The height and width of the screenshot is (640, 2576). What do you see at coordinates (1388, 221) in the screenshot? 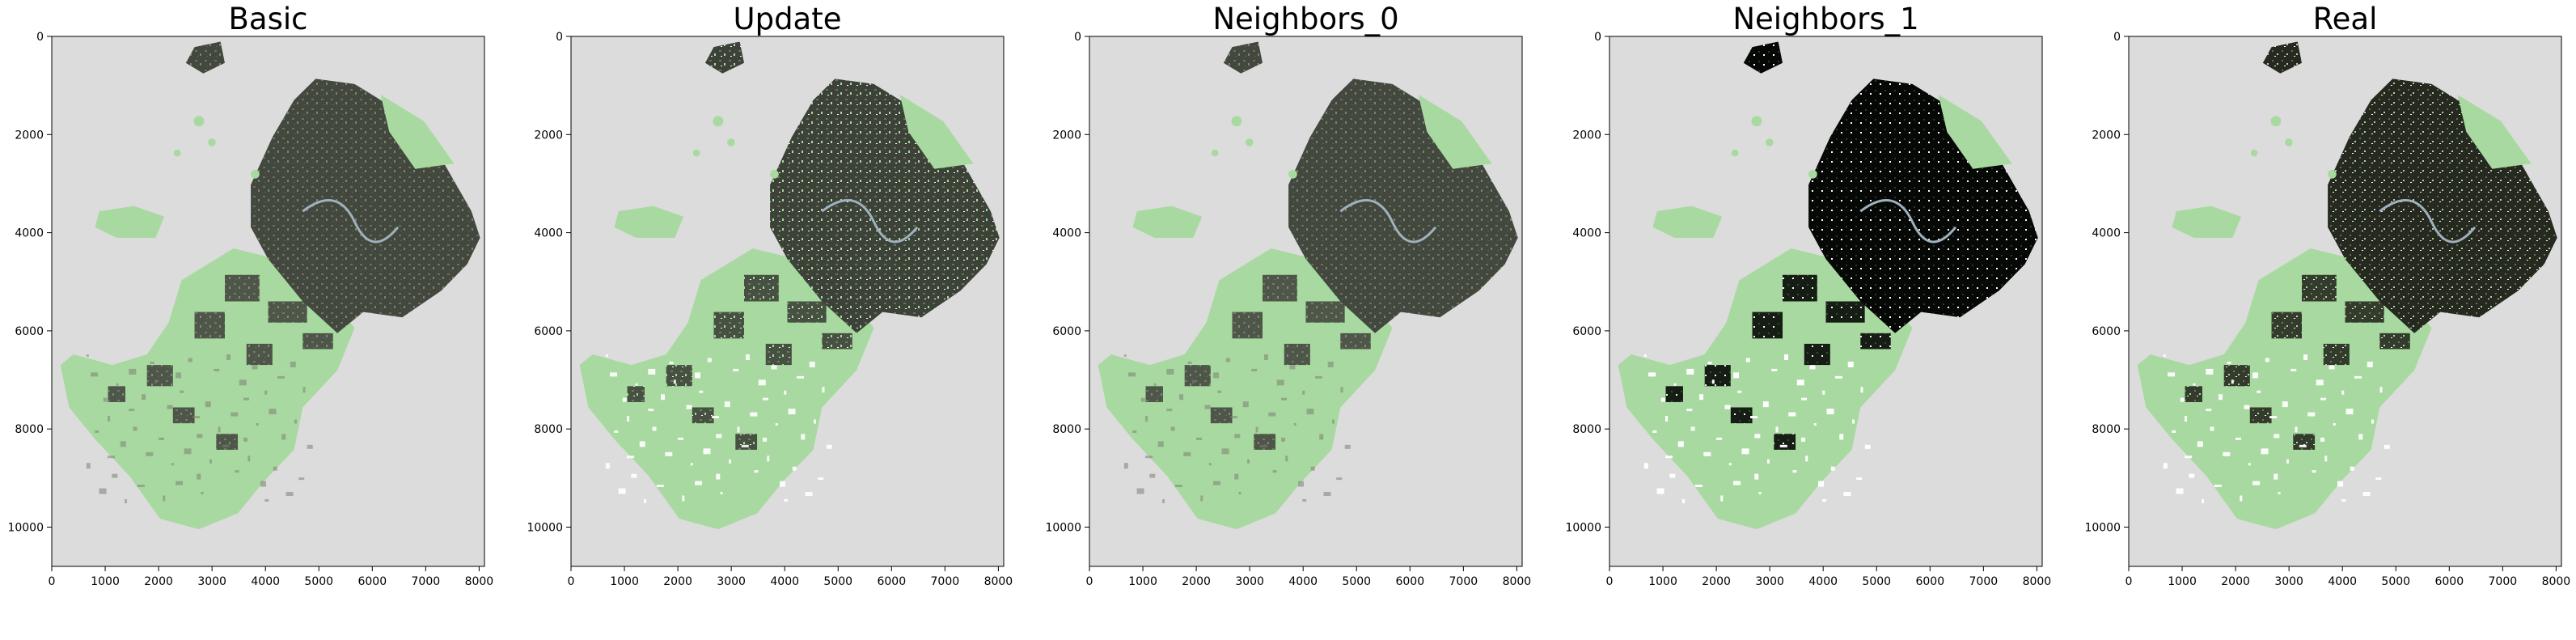
I see `river` at bounding box center [1388, 221].